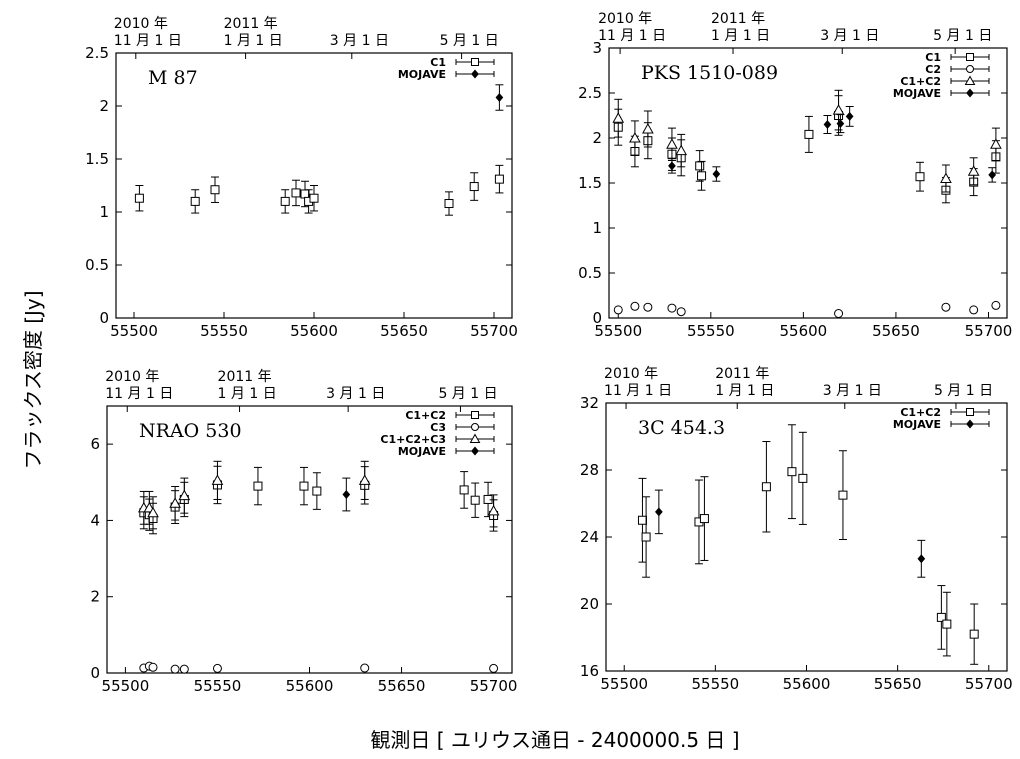 The image size is (1020, 759). What do you see at coordinates (95, 520) in the screenshot?
I see `y-tick-label: 4` at bounding box center [95, 520].